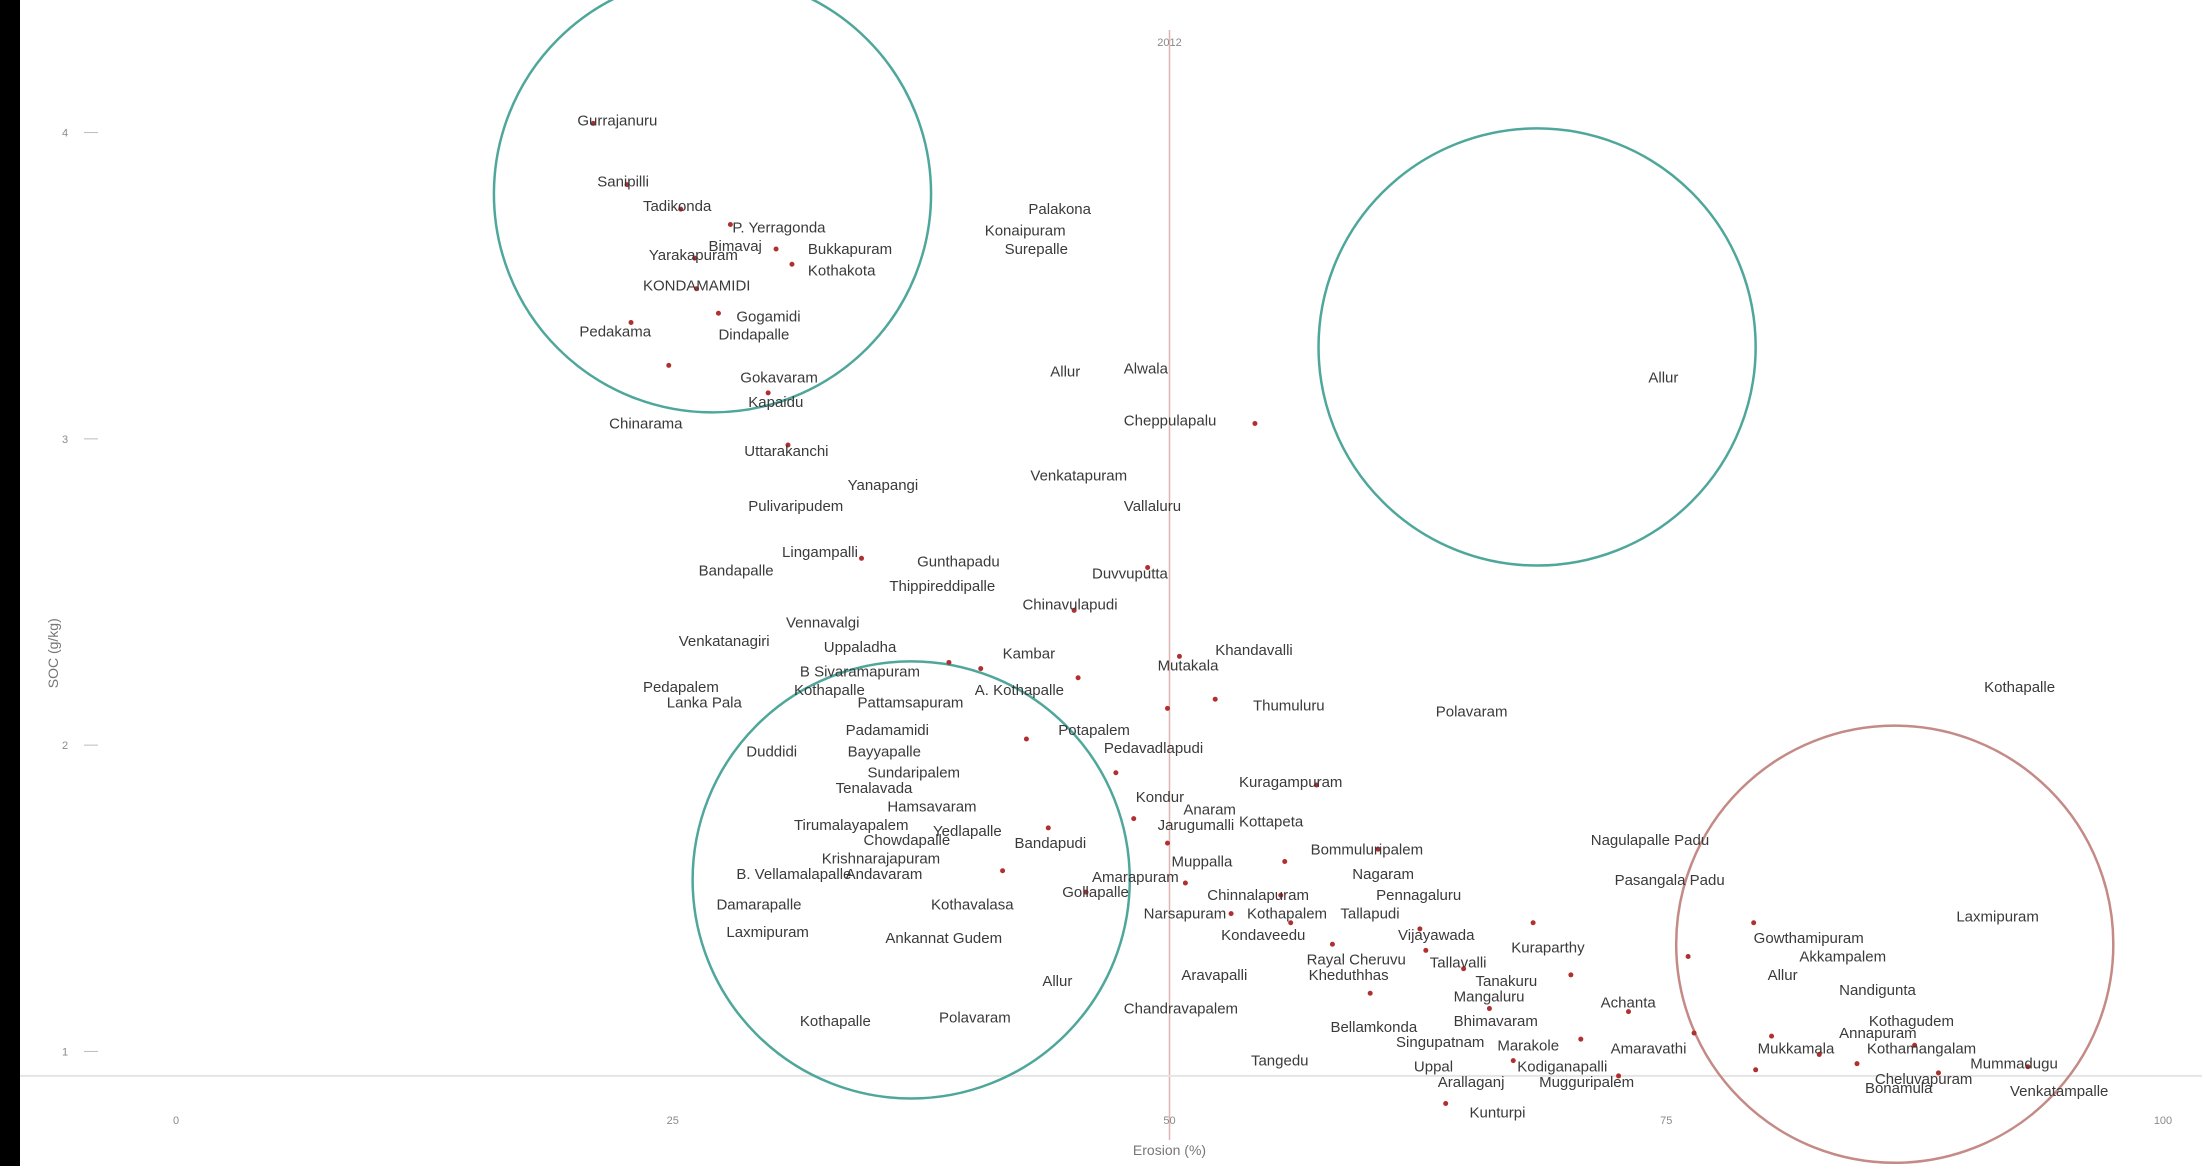 Image resolution: width=2202 pixels, height=1166 pixels. Describe the element at coordinates (942, 586) in the screenshot. I see `point-label: Thippireddipalle` at that location.